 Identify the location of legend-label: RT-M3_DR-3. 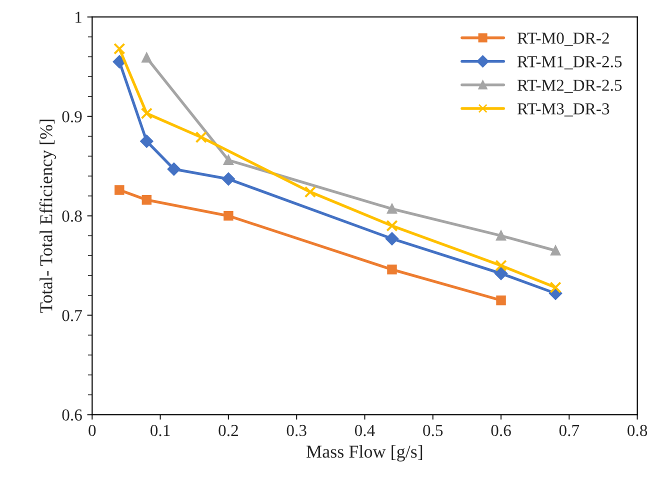
(563, 109).